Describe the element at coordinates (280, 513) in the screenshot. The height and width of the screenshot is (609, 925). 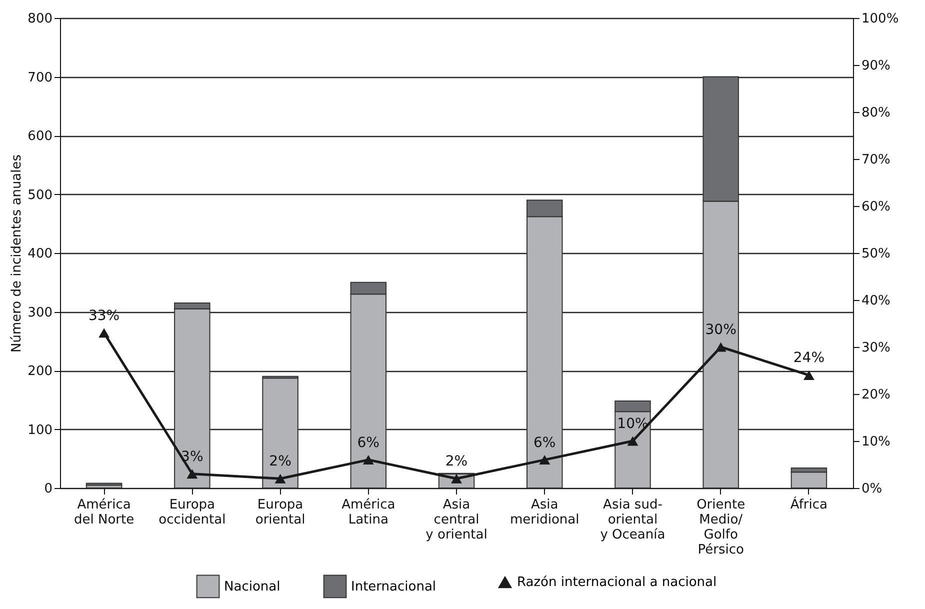
I see `x-tick-label: Europa oriental` at that location.